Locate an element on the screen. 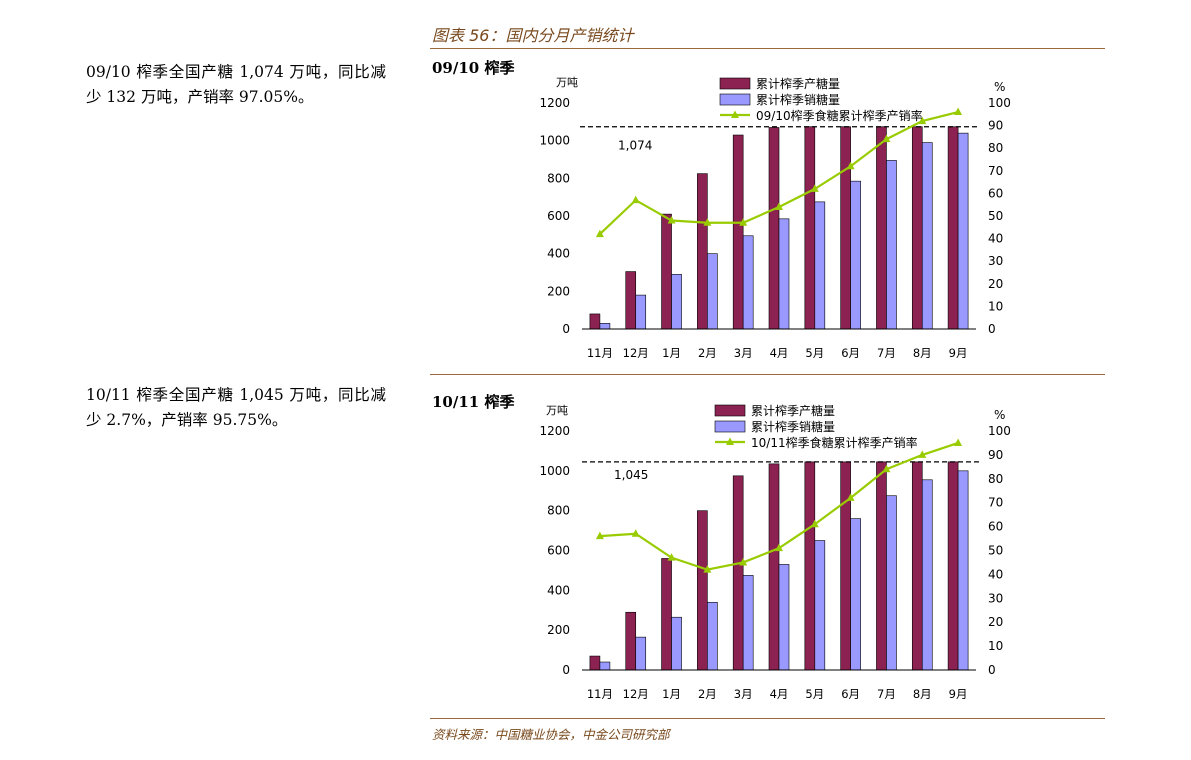  y2-tick-label: 70 is located at coordinates (995, 171).